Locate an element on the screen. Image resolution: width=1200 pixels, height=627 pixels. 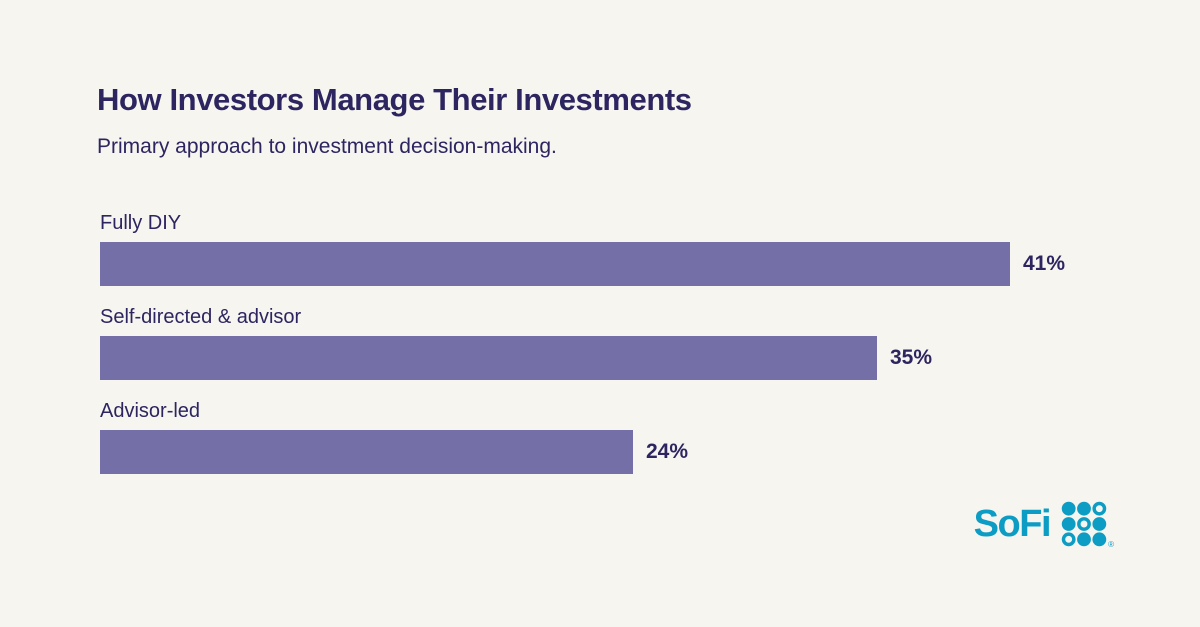
registered-trademark: ® is located at coordinates (1111, 544).